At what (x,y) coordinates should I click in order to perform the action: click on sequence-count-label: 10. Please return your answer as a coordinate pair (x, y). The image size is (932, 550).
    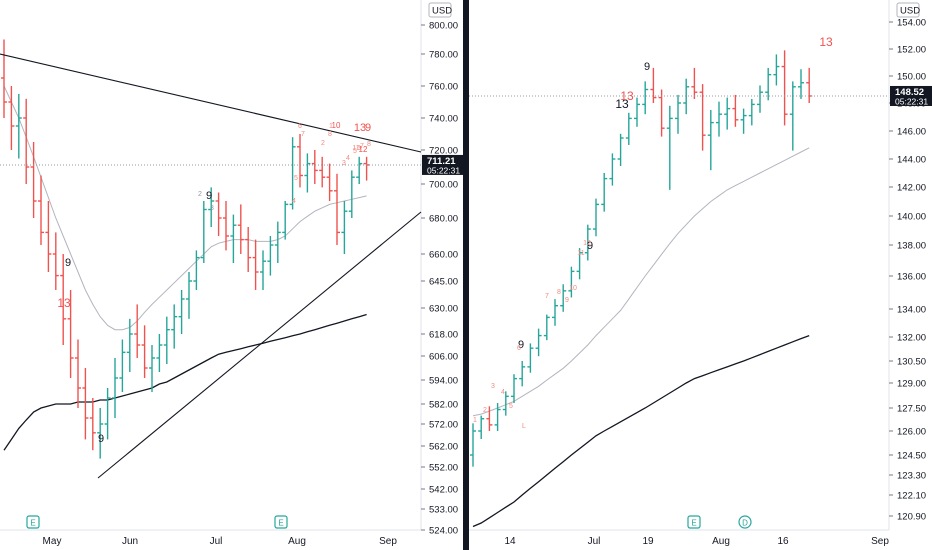
    Looking at the image, I should click on (336, 125).